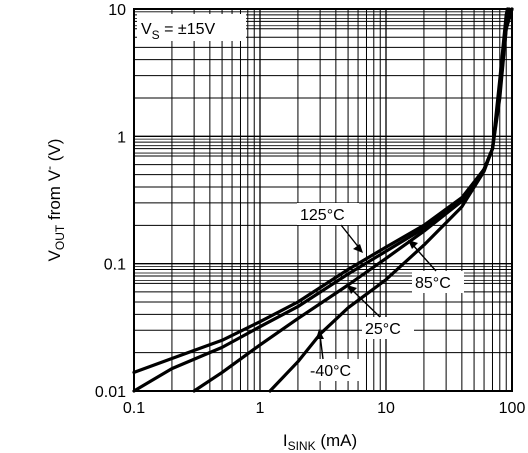  Describe the element at coordinates (365, 303) in the screenshot. I see `arrow-25c` at that location.